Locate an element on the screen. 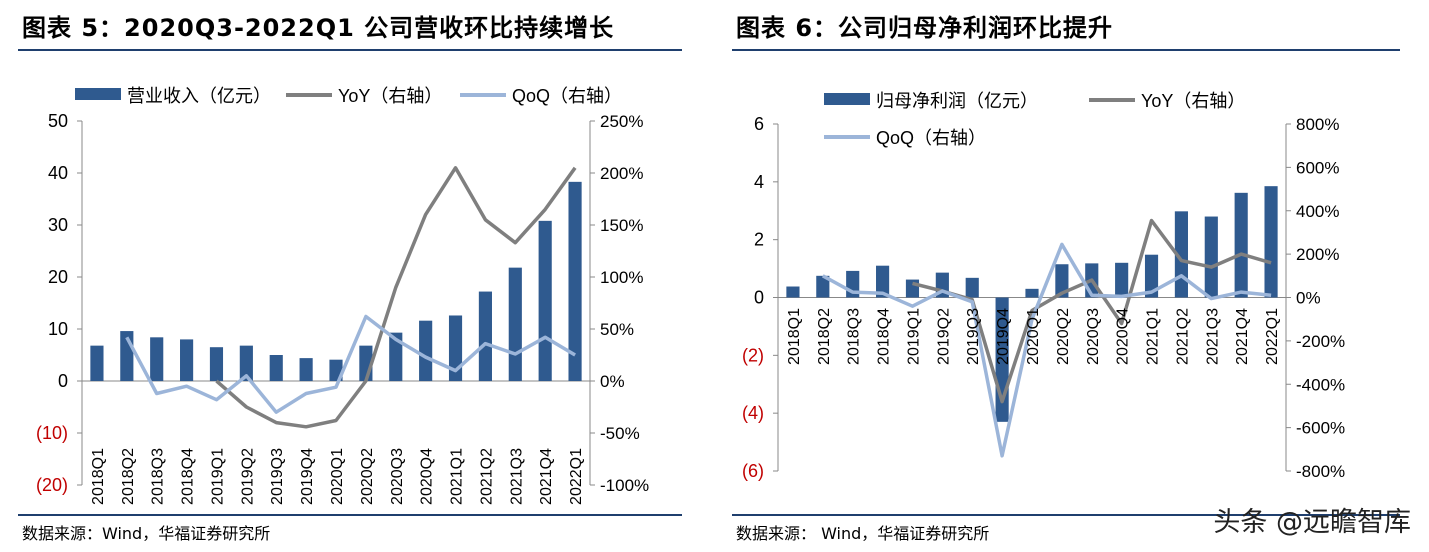 The width and height of the screenshot is (1429, 552). left-tick-label: 4 is located at coordinates (759, 182).